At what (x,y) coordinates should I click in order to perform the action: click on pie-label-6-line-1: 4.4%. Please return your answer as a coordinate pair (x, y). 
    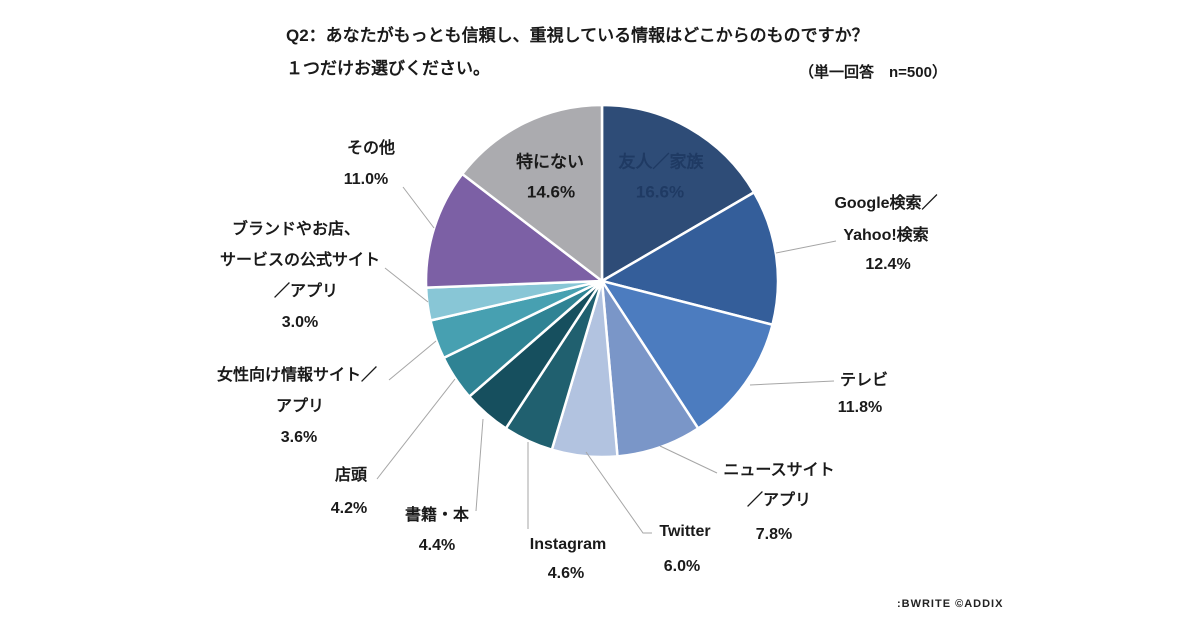
    Looking at the image, I should click on (437, 545).